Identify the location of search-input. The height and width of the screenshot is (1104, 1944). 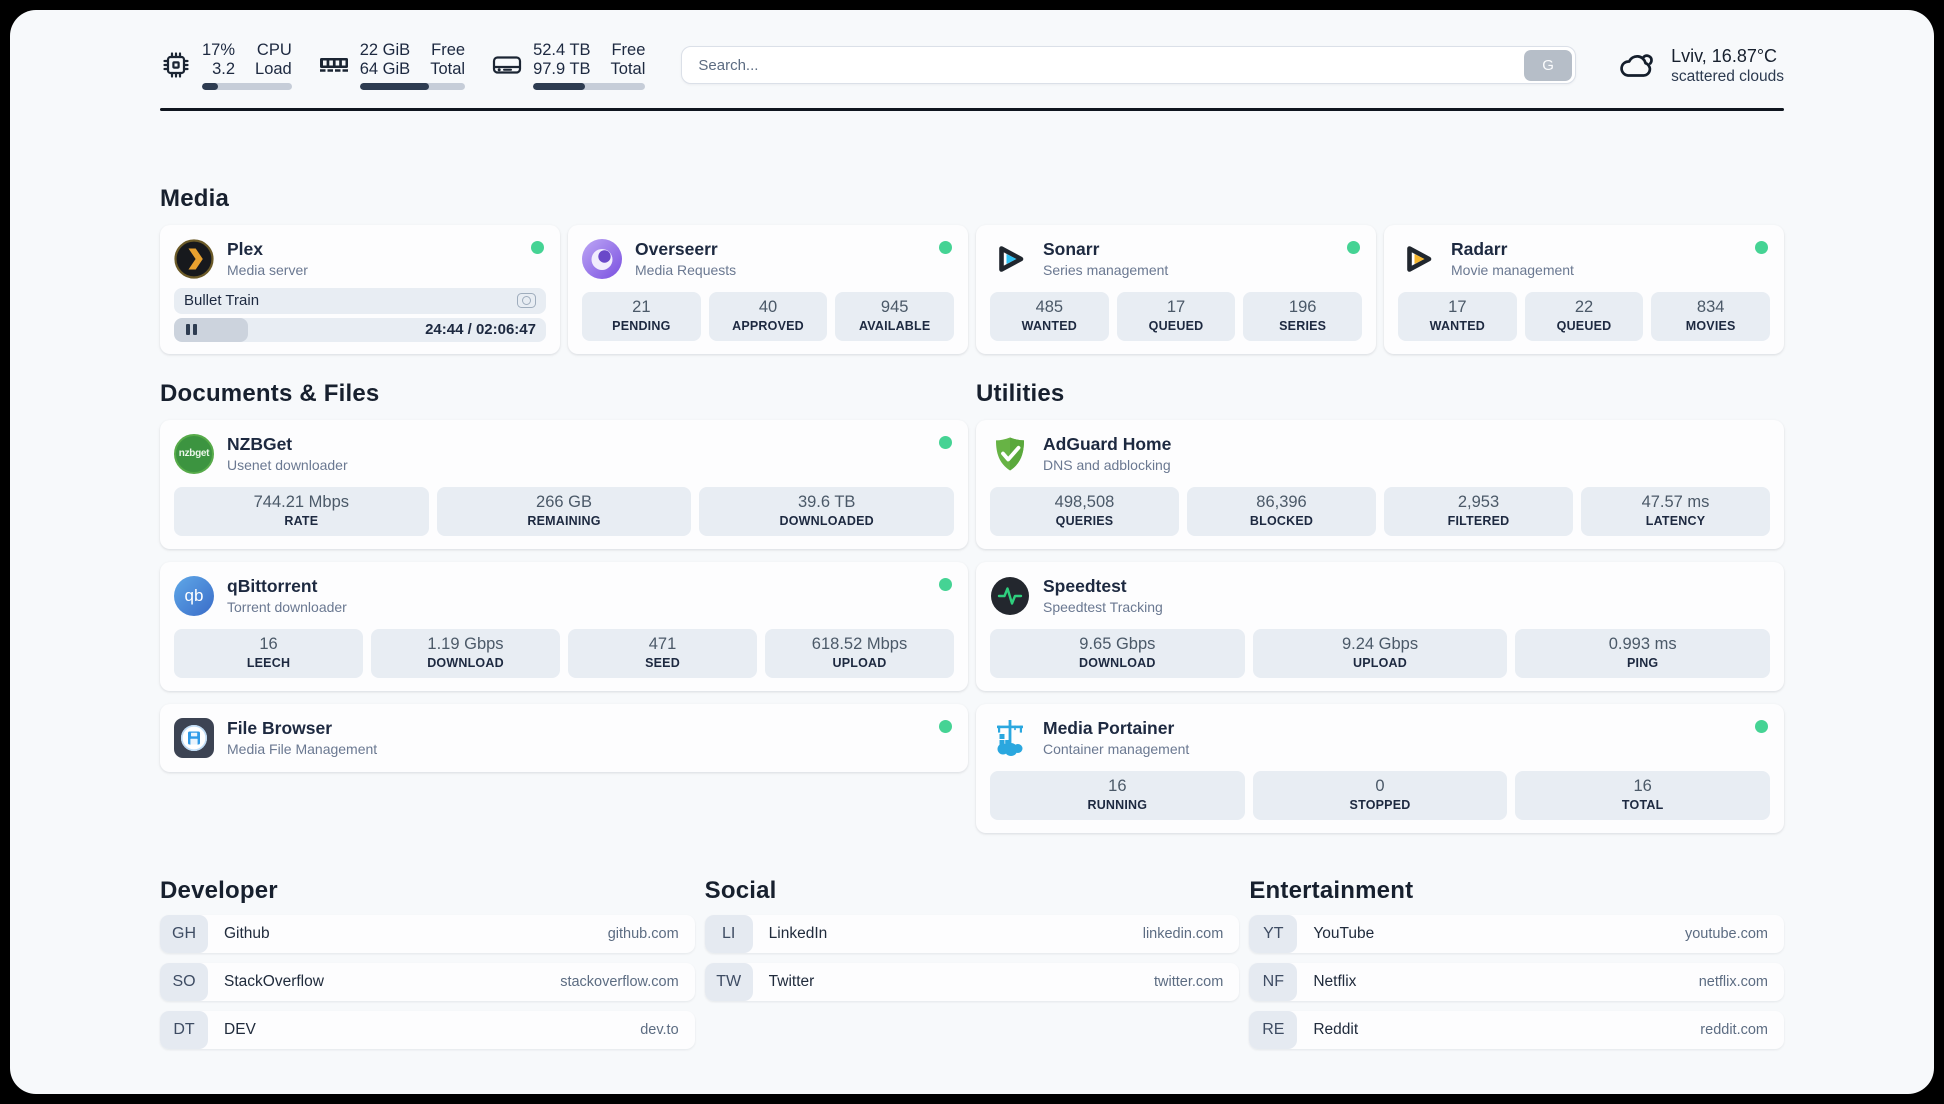
(1103, 65).